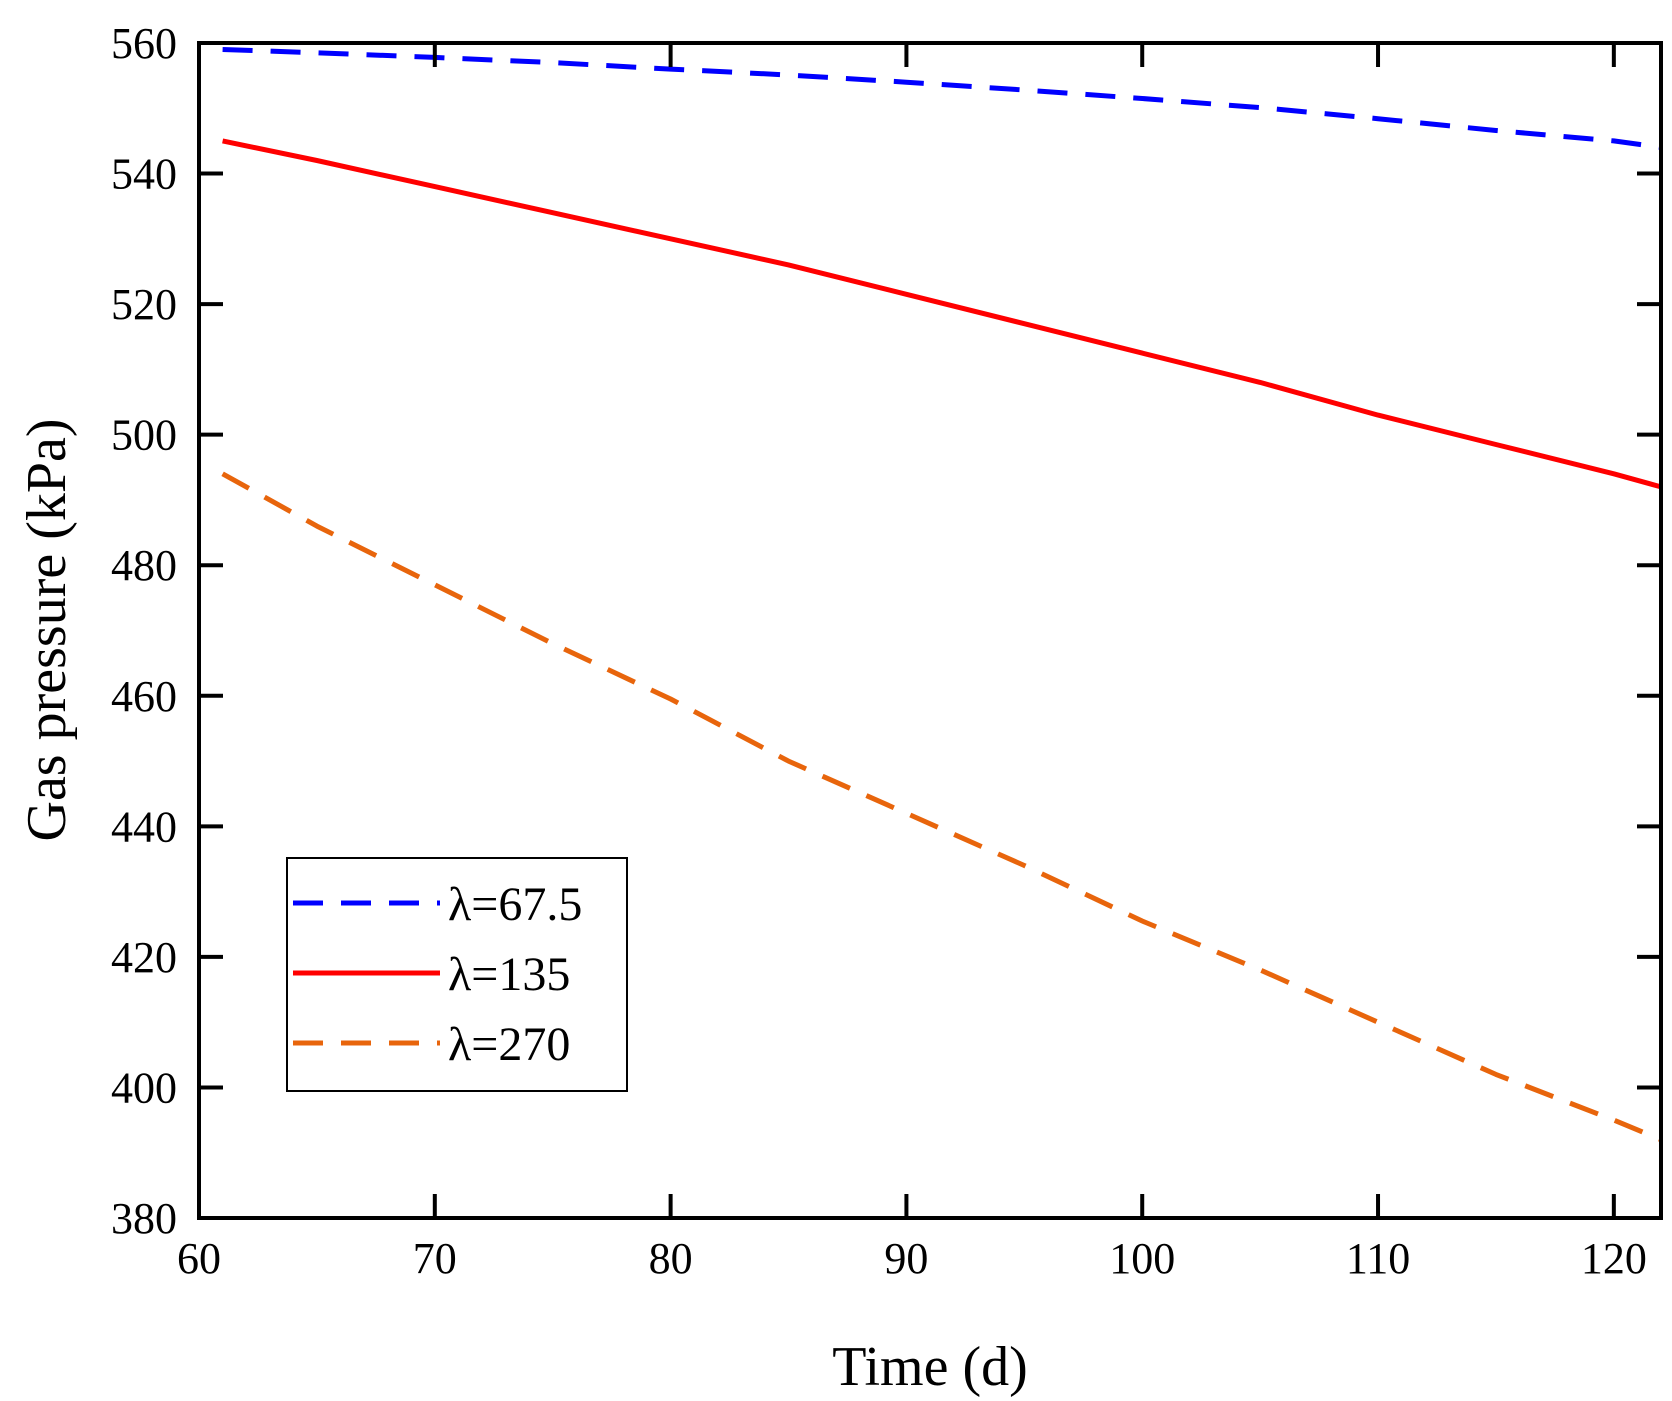 Image resolution: width=1672 pixels, height=1401 pixels. Describe the element at coordinates (199, 1258) in the screenshot. I see `x-tick-label: 60` at that location.